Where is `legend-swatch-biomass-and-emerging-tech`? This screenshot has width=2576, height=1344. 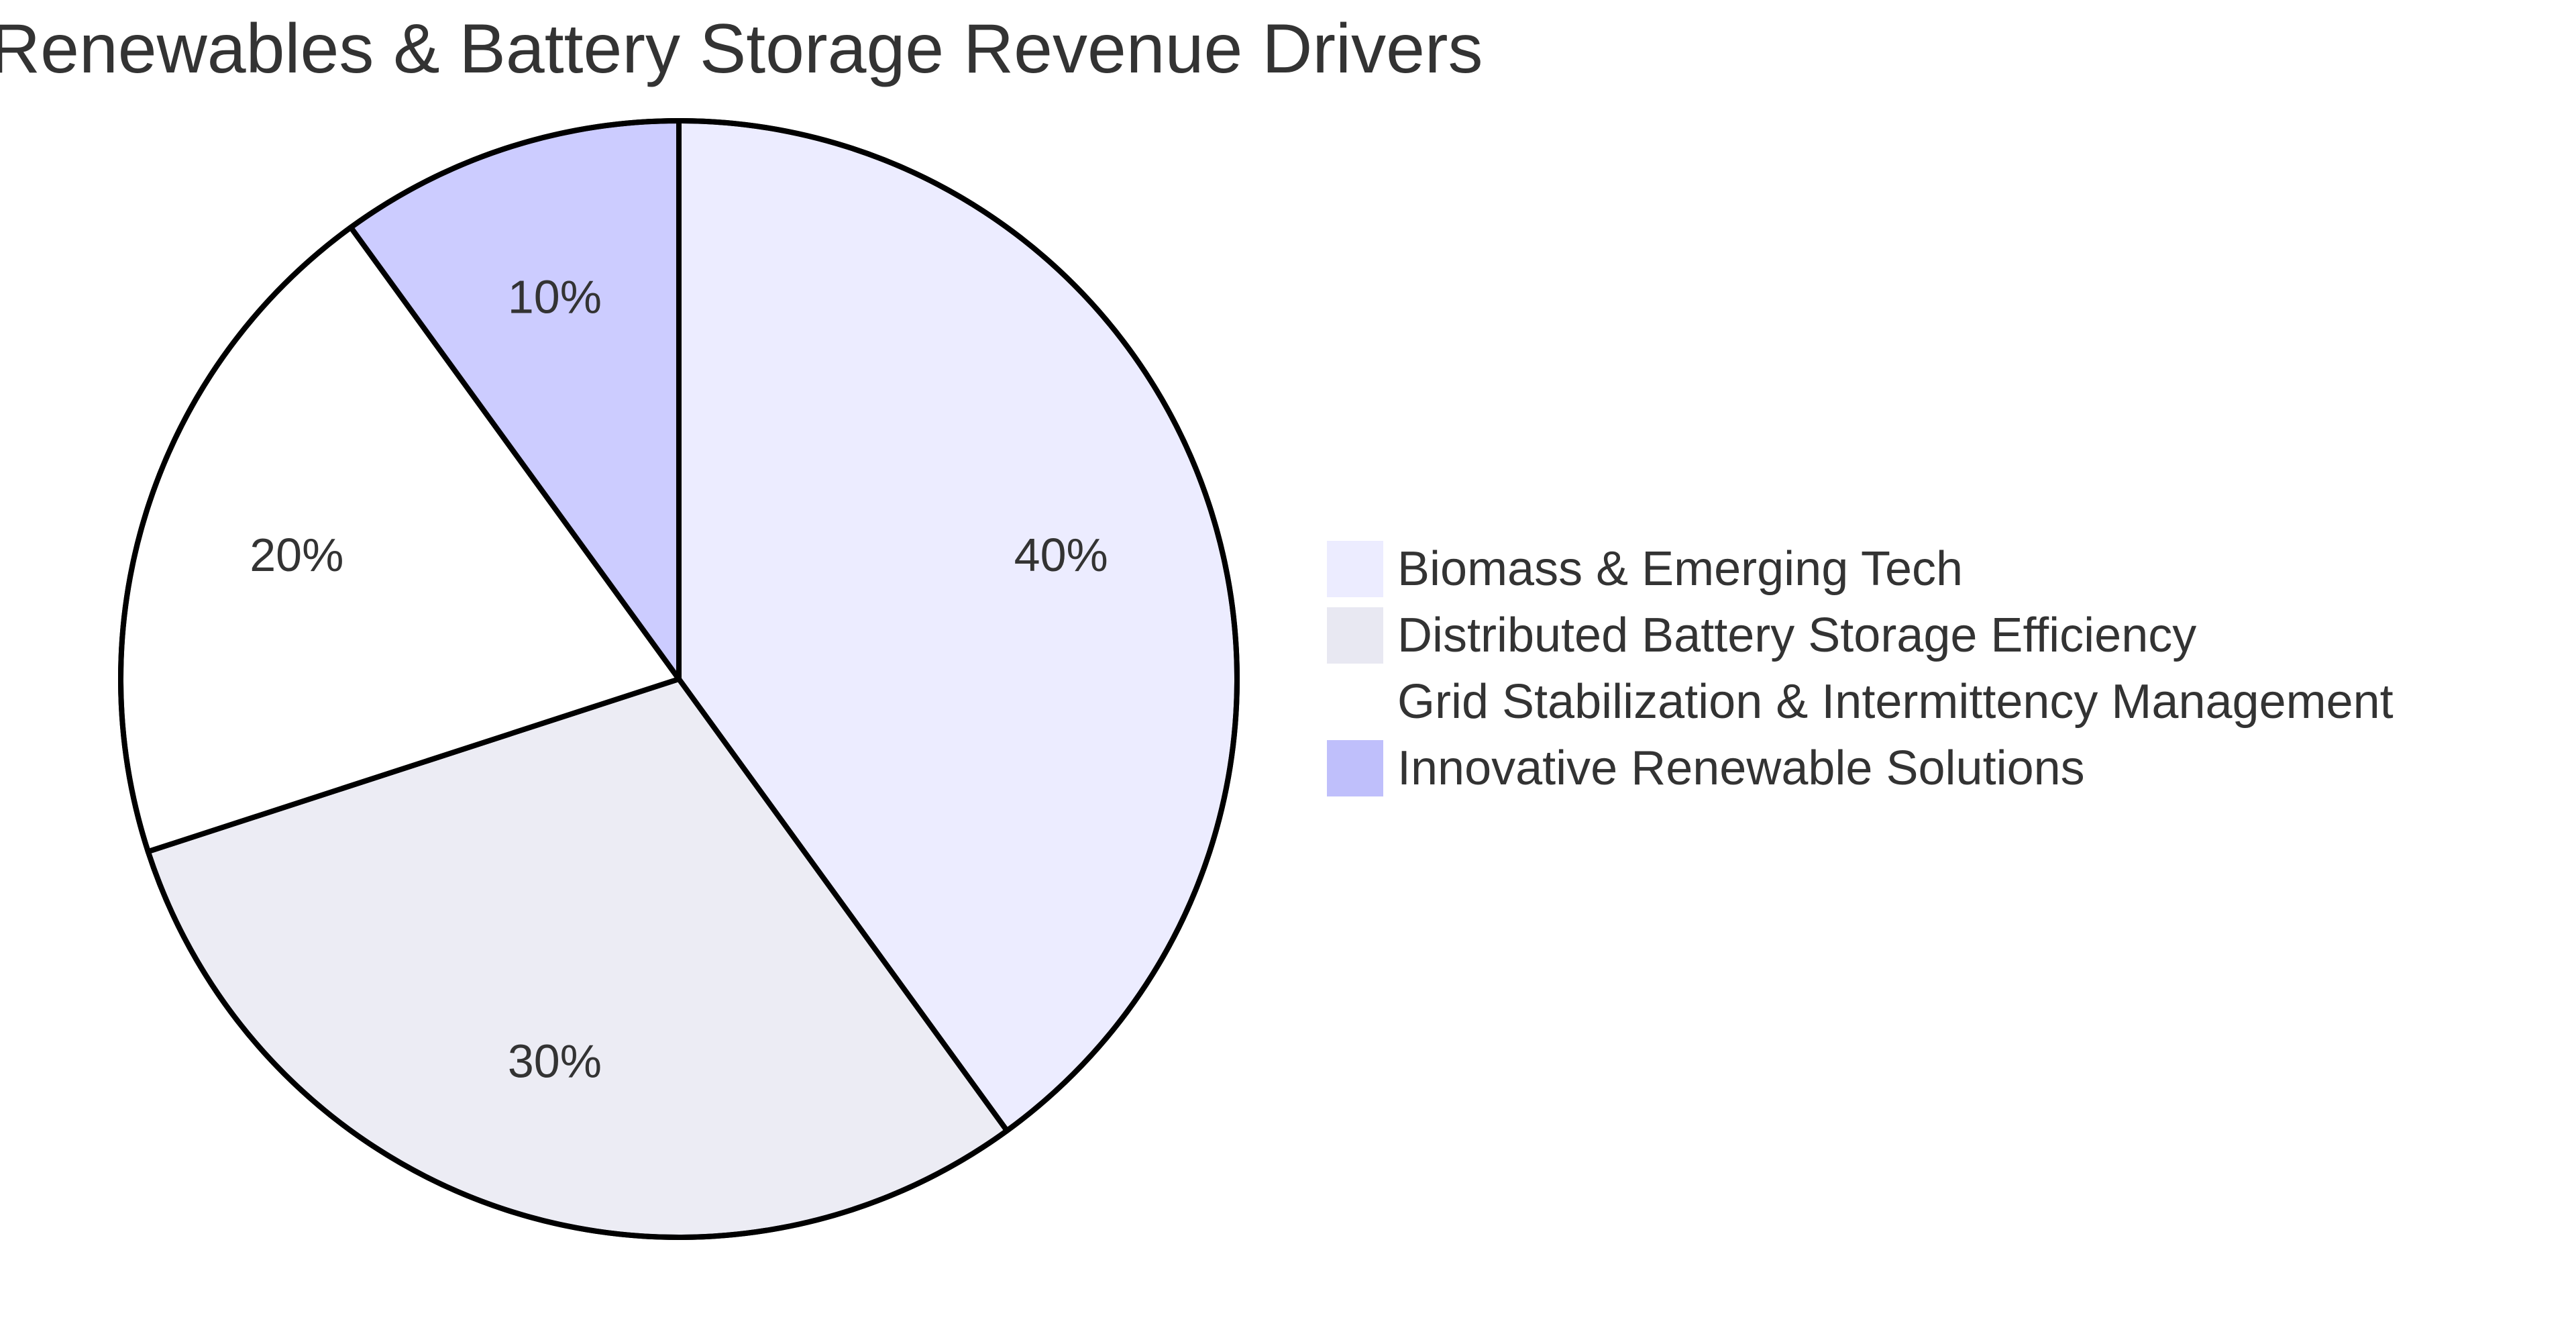
legend-swatch-biomass-and-emerging-tech is located at coordinates (1355, 569).